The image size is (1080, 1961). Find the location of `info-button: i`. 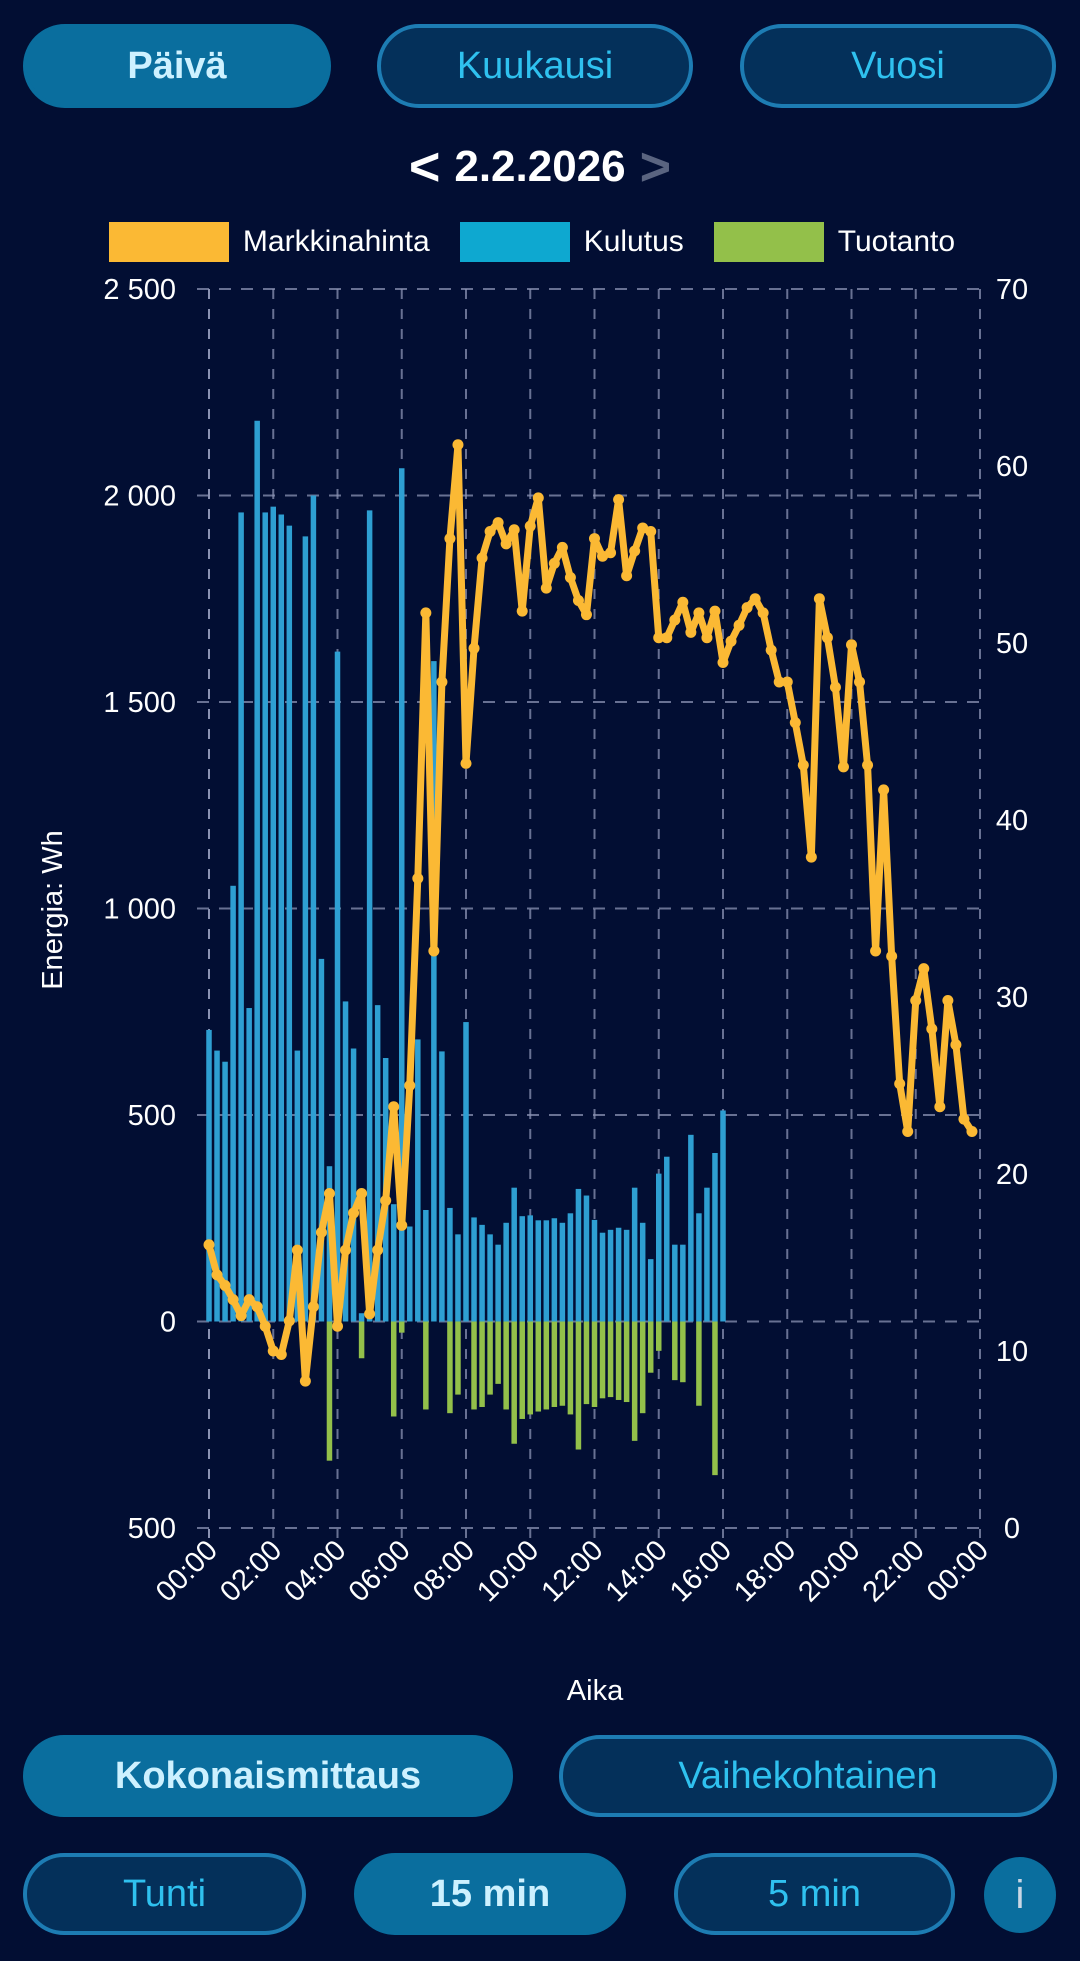

info-button: i is located at coordinates (1020, 1895).